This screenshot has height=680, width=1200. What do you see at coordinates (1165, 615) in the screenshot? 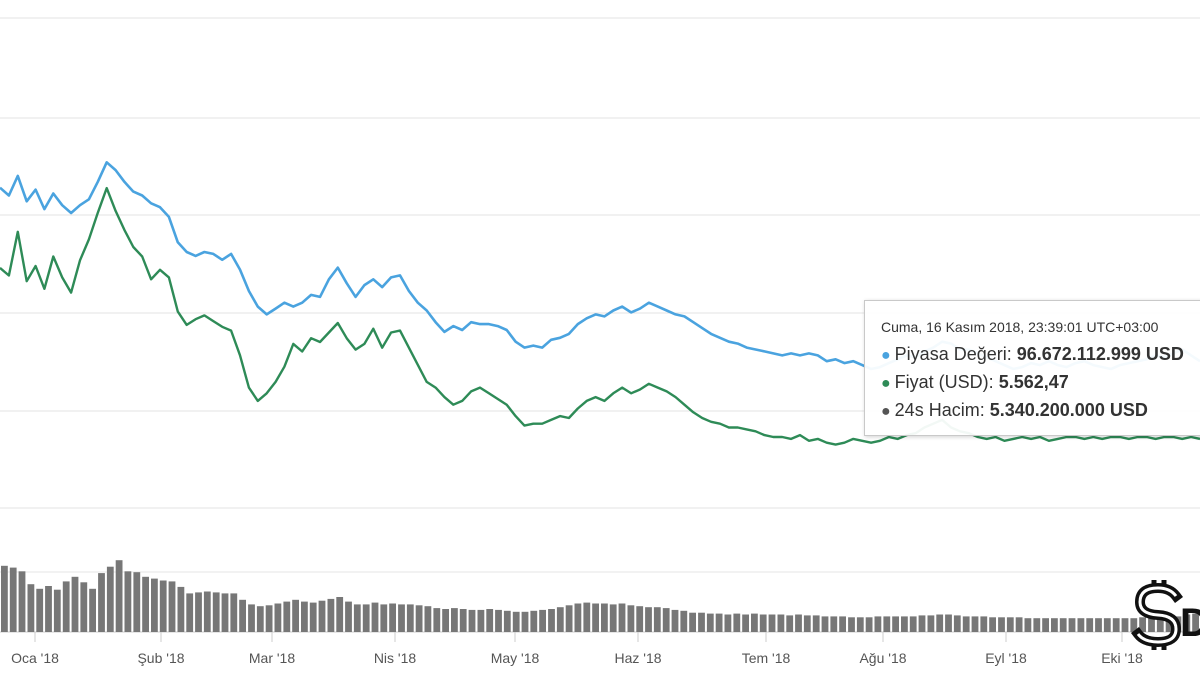
I see `bitcoin-dollar-logo-icon: D` at bounding box center [1165, 615].